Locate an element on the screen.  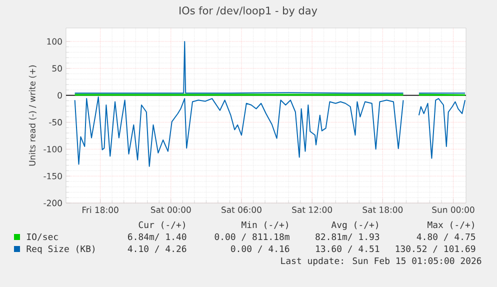
y-tick-label: -150 is located at coordinates (53, 176).